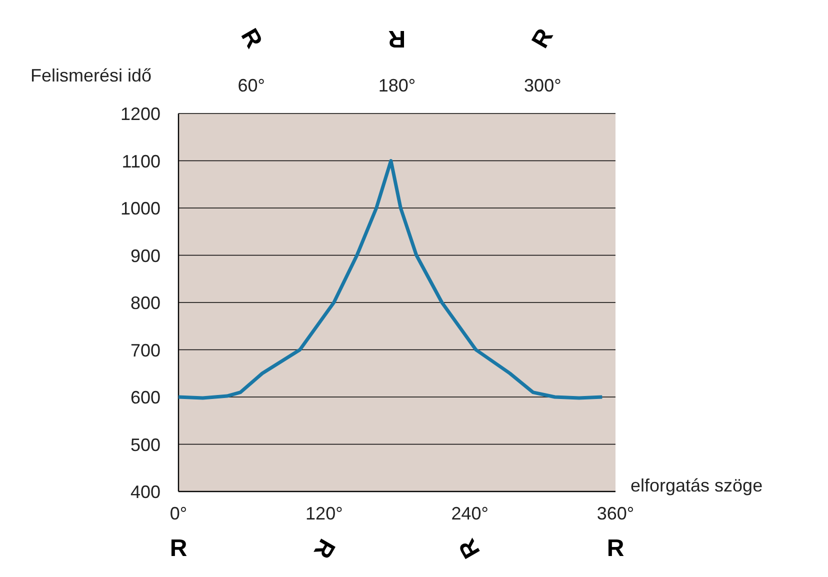  Describe the element at coordinates (145, 492) in the screenshot. I see `y-tick-label: 400` at that location.